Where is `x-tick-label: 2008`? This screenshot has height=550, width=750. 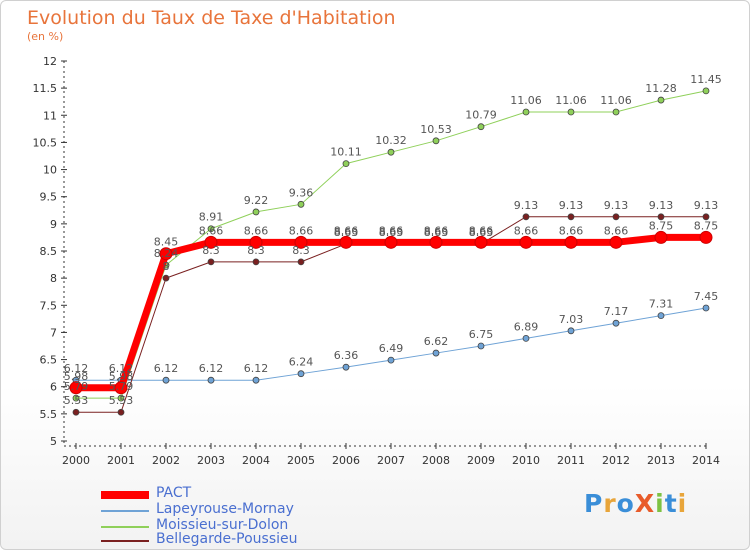
x-tick-label: 2008 is located at coordinates (436, 460).